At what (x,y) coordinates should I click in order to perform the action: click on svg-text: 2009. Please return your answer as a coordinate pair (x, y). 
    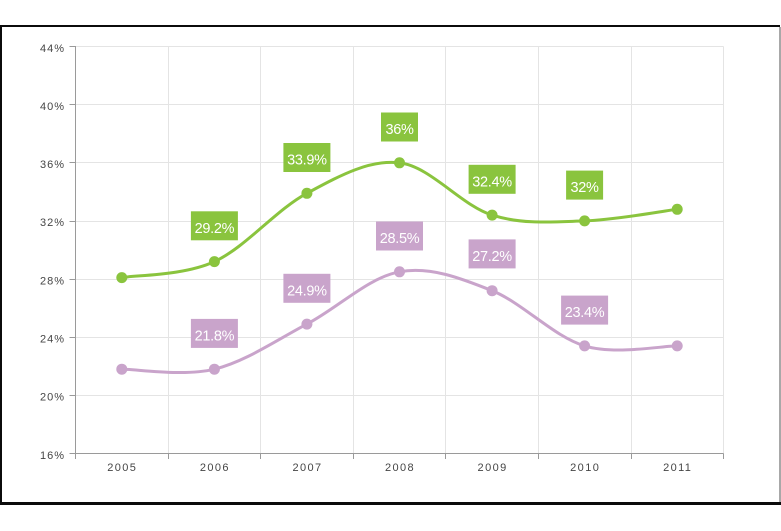
    Looking at the image, I should click on (493, 468).